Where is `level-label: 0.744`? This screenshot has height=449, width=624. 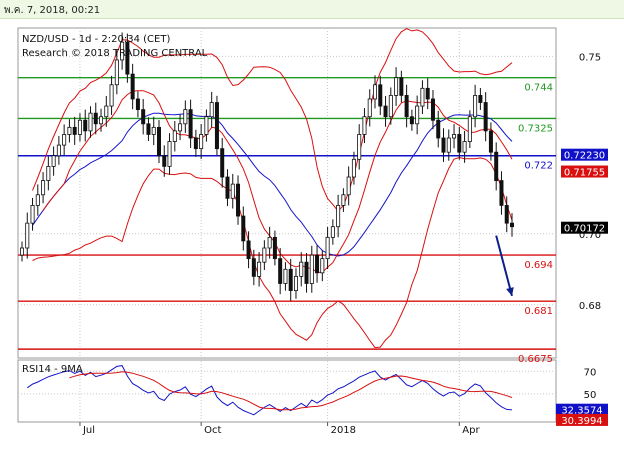 level-label: 0.744 is located at coordinates (538, 88).